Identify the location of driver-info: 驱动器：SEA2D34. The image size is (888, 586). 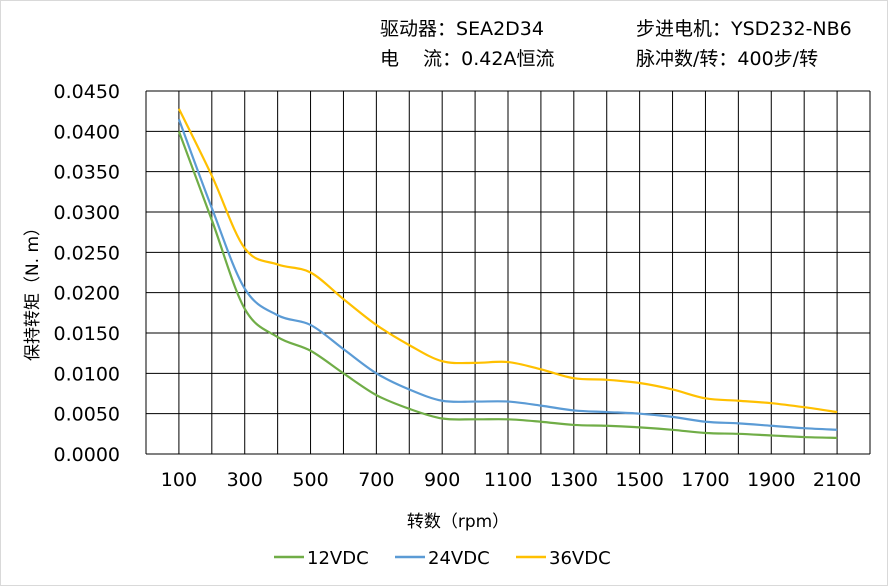
(462, 27).